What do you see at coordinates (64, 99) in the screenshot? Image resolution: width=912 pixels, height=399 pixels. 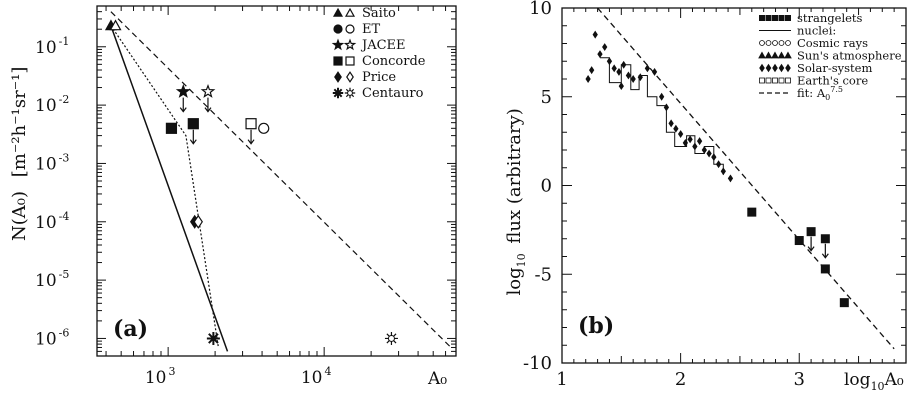 I see `y-tick-exp: -2` at bounding box center [64, 99].